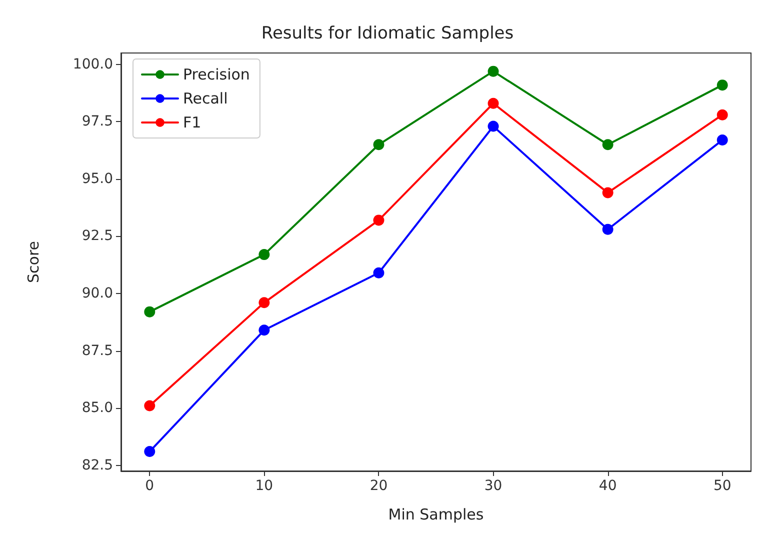 This screenshot has width=775, height=544. Describe the element at coordinates (192, 123) in the screenshot. I see `legend-label: F1` at that location.